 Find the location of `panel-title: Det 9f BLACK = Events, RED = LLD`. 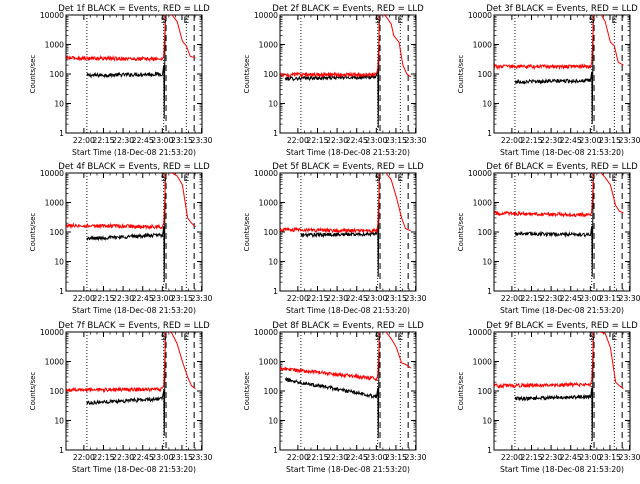

panel-title: Det 9f BLACK = Events, RED = LLD is located at coordinates (562, 326).